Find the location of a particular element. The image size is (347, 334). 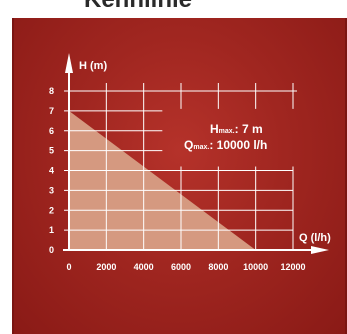

qmax-annotation: Qmax.: 10000 l/h is located at coordinates (225, 145).